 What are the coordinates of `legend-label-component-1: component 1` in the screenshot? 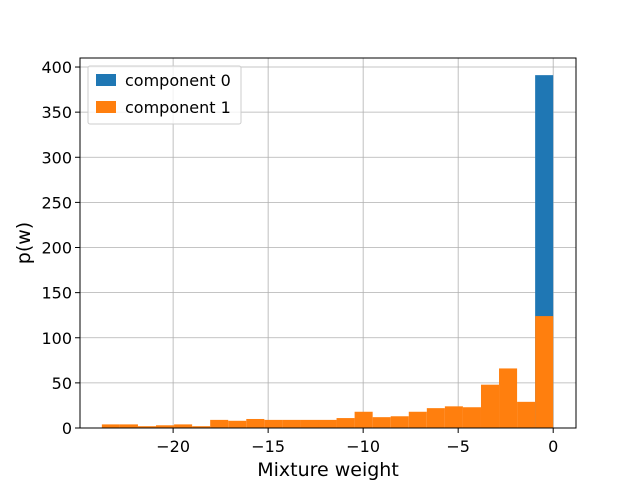 It's located at (178, 107).